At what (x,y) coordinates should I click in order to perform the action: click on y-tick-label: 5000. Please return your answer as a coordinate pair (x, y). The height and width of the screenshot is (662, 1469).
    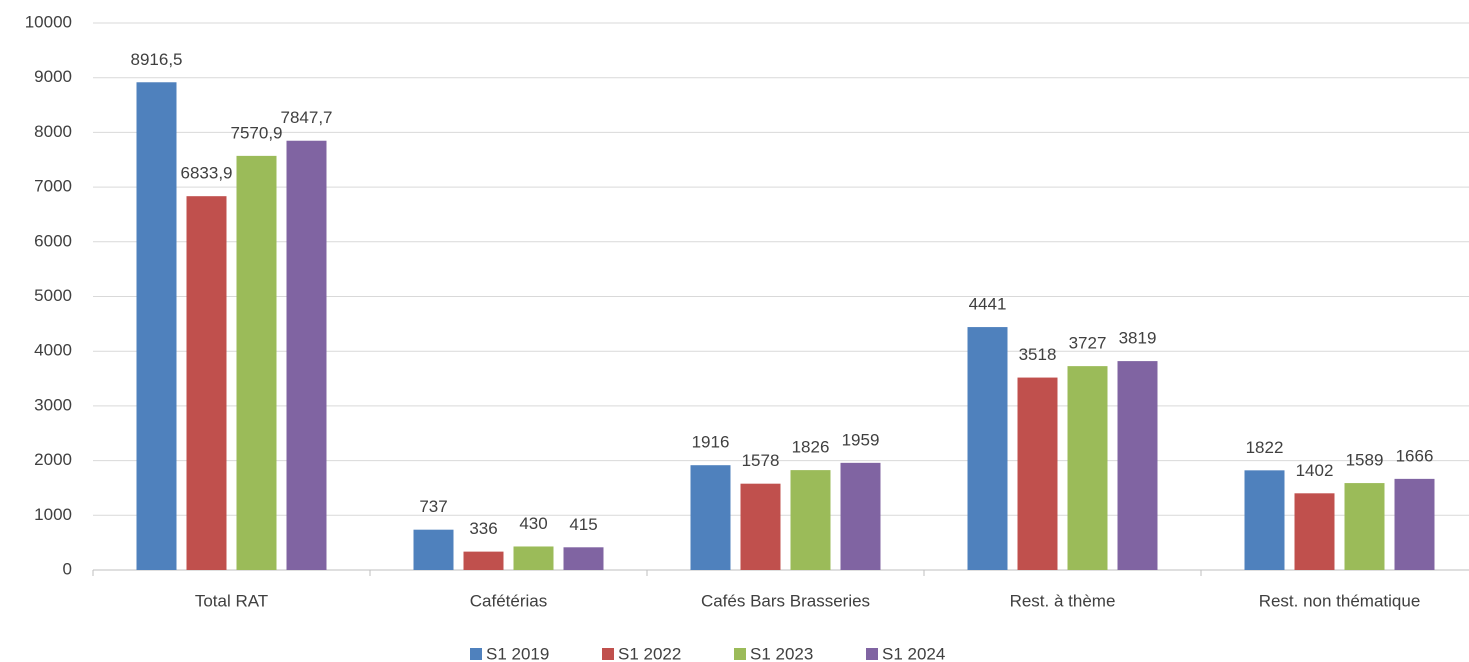
    Looking at the image, I should click on (53, 295).